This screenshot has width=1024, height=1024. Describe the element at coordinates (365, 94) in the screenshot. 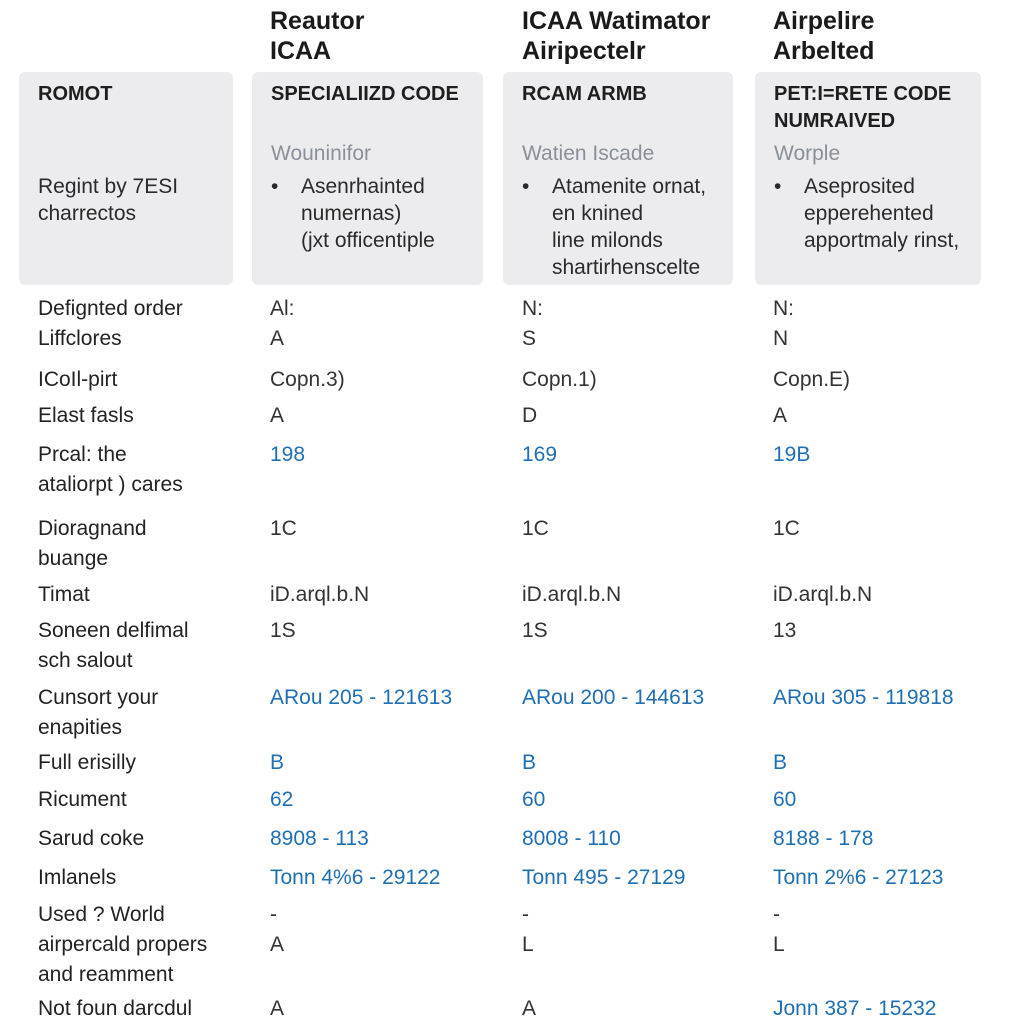

I see `card-title: SPECIALIIZD CODE` at that location.